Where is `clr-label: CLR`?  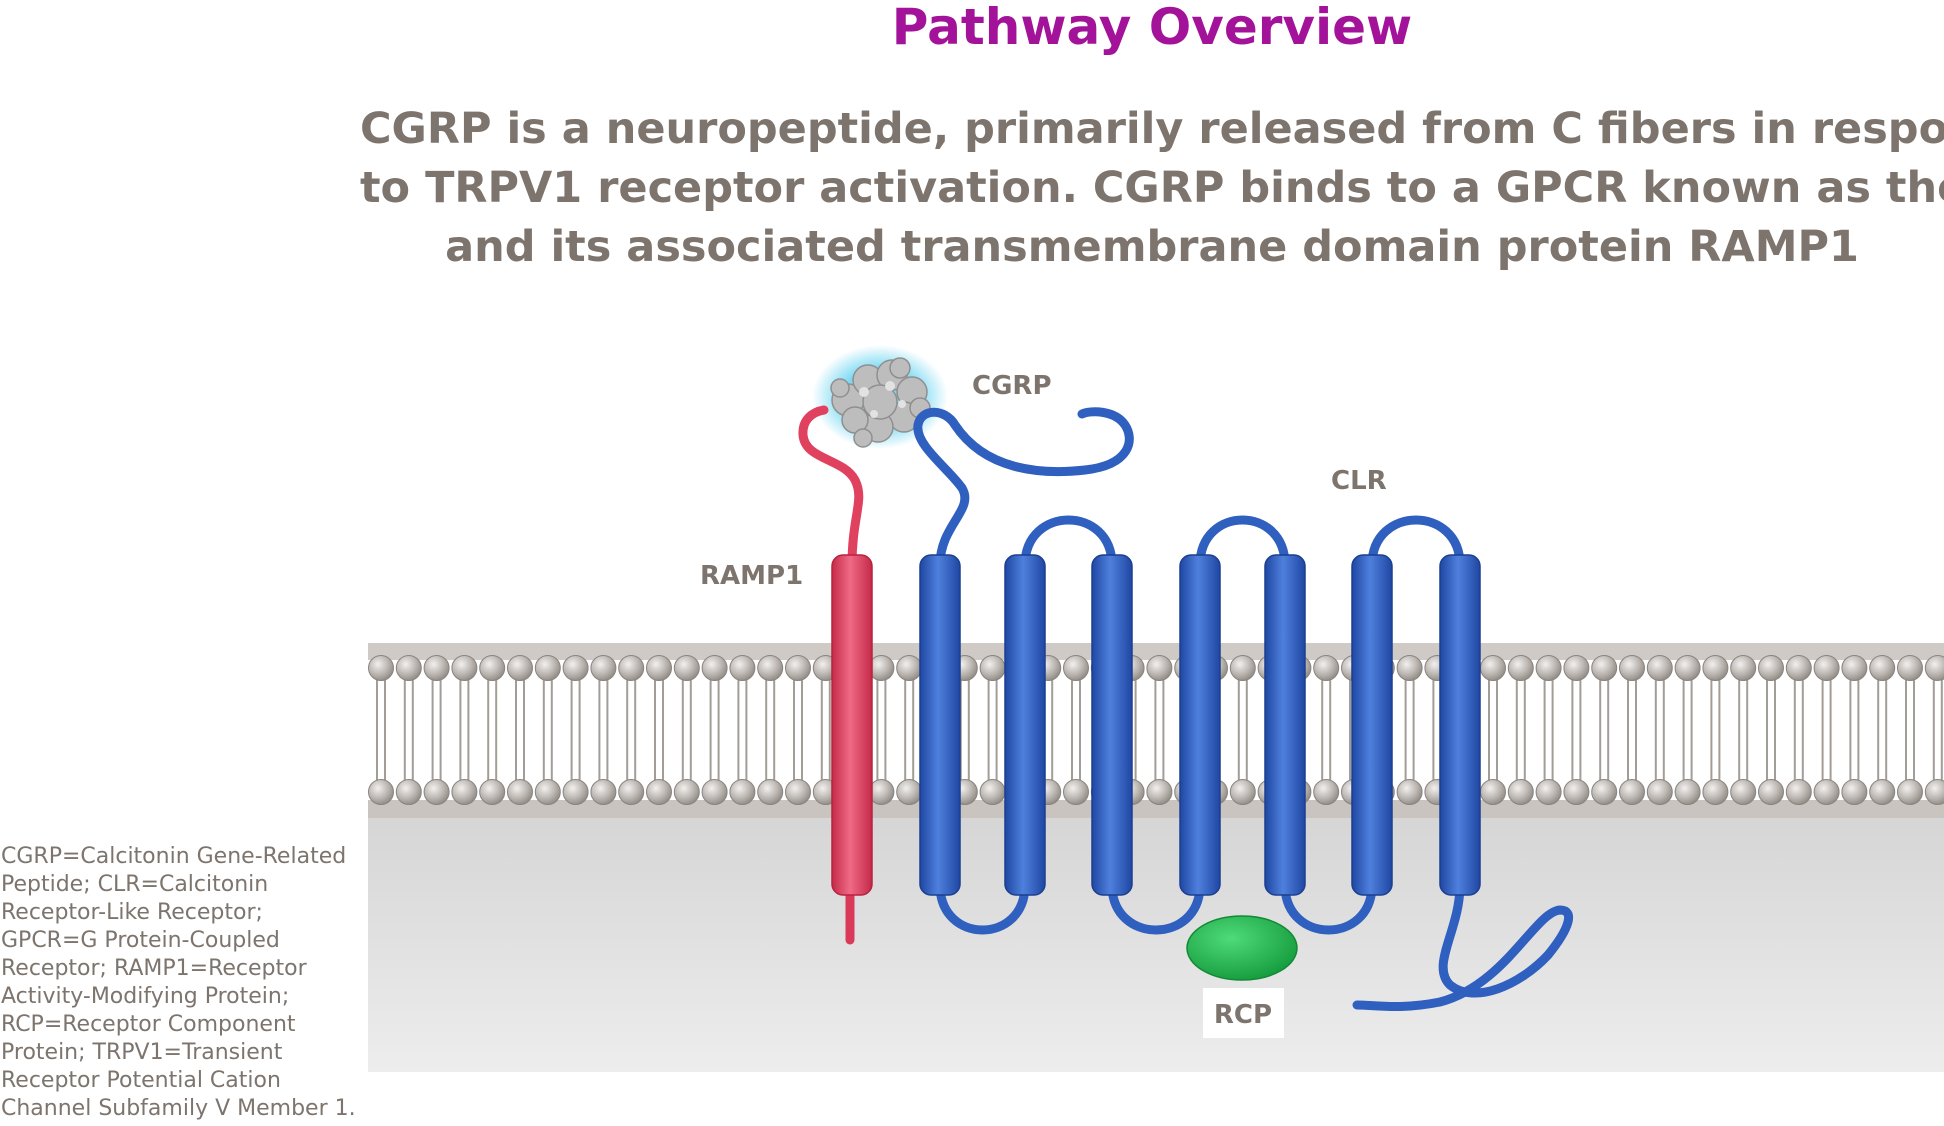
clr-label: CLR is located at coordinates (1359, 481).